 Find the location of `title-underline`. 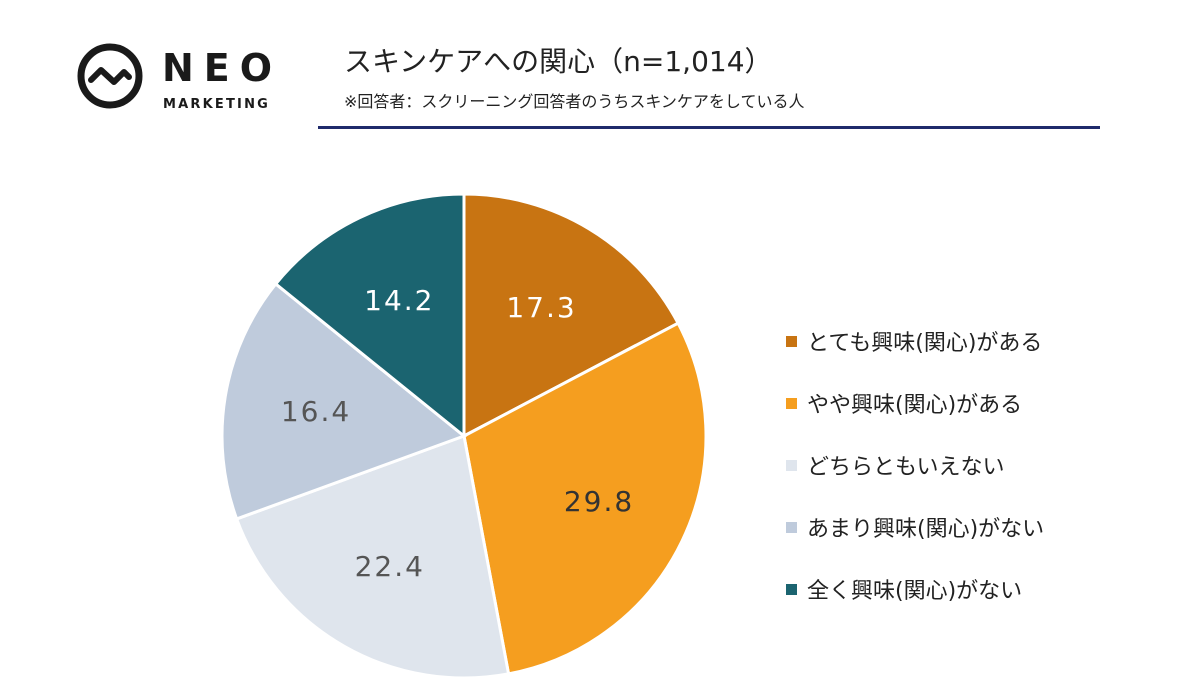

title-underline is located at coordinates (709, 127).